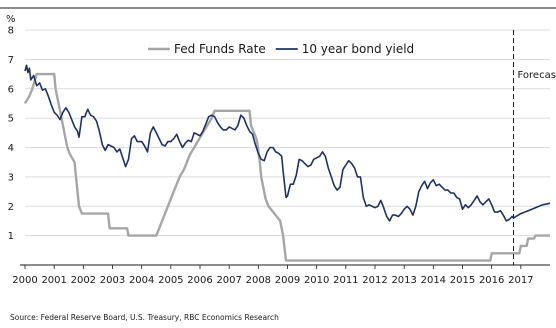 Image resolution: width=556 pixels, height=328 pixels. Describe the element at coordinates (24, 280) in the screenshot. I see `x-tick-label: 2000` at that location.